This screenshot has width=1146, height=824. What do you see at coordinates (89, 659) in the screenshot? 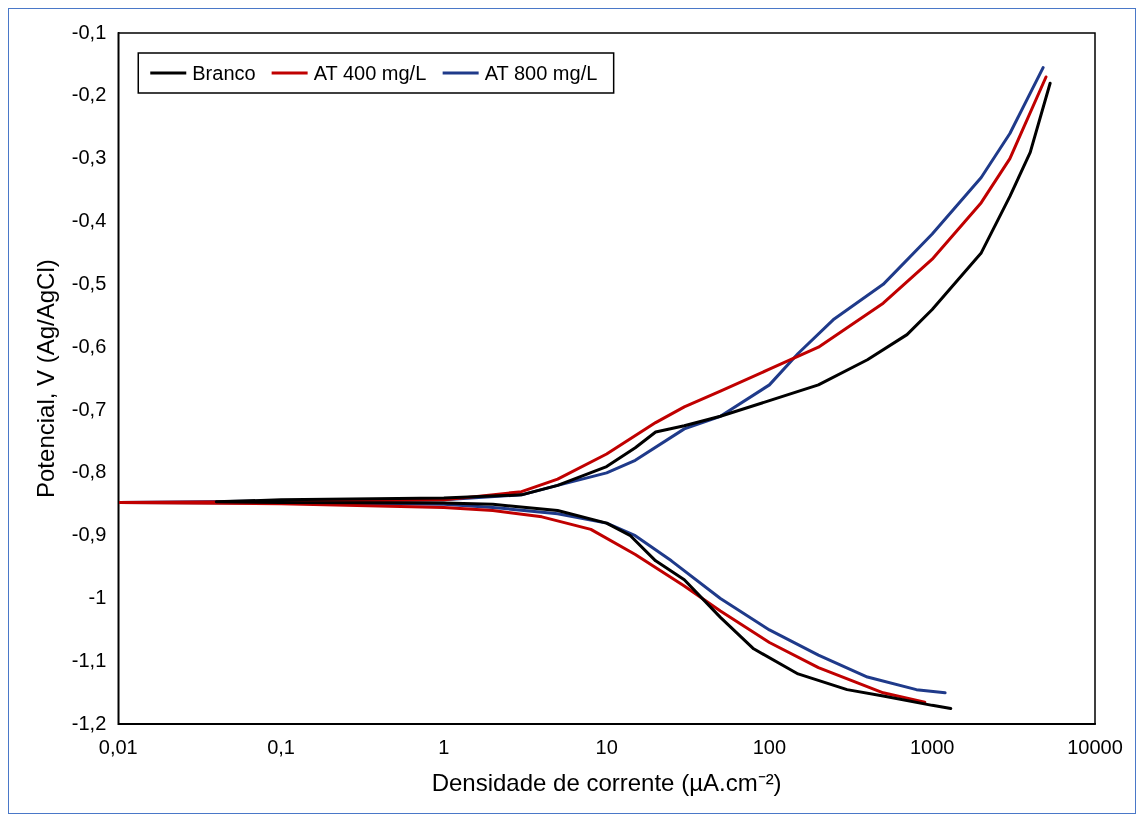
I see `y-tick-label: -1,1` at bounding box center [89, 659].